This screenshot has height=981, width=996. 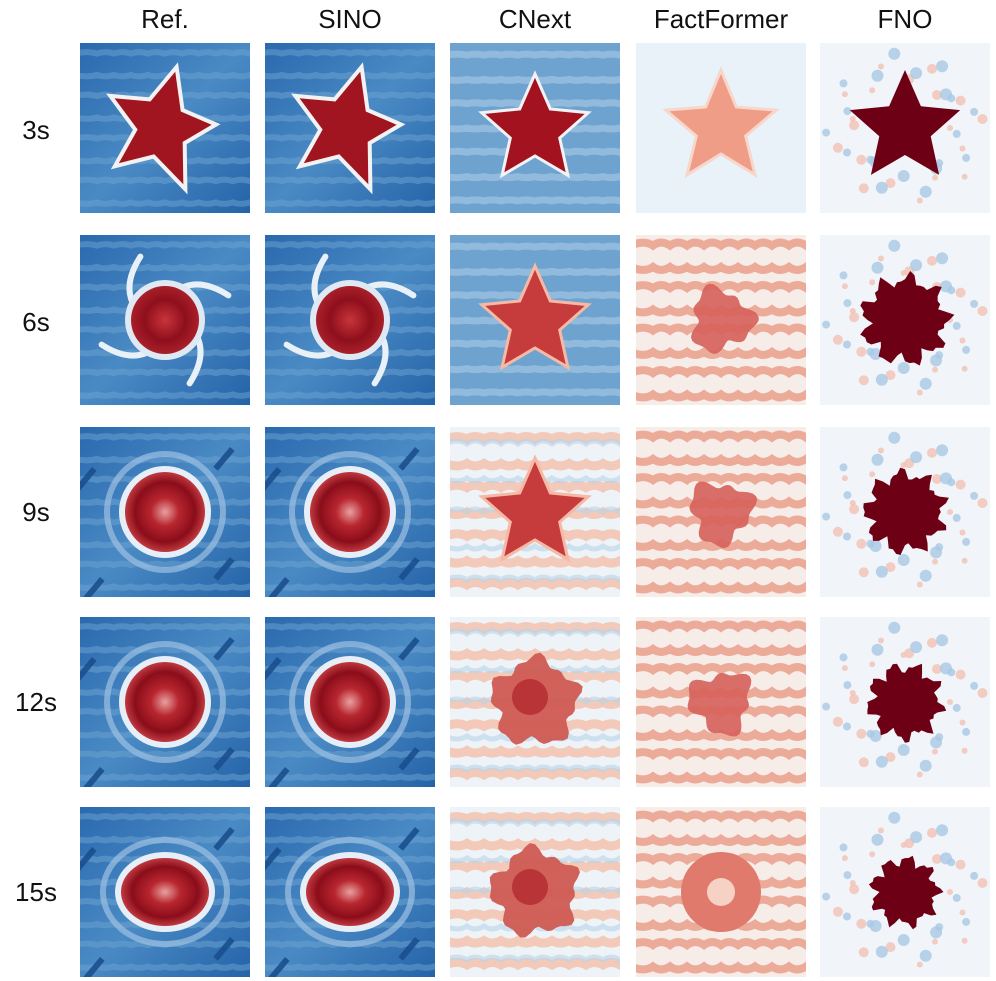 What do you see at coordinates (165, 19) in the screenshot?
I see `column-header-ref: Ref.` at bounding box center [165, 19].